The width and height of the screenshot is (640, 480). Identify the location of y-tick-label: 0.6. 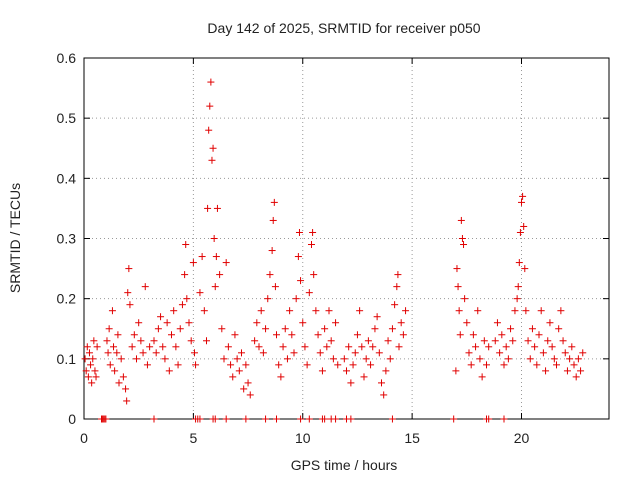
(67, 58).